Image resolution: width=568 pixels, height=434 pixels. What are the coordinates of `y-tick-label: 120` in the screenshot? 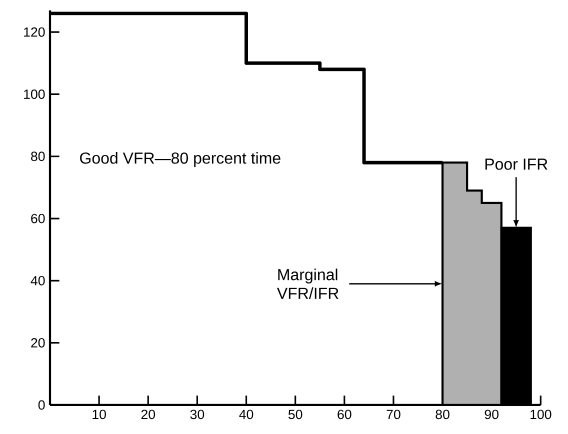 It's located at (34, 32).